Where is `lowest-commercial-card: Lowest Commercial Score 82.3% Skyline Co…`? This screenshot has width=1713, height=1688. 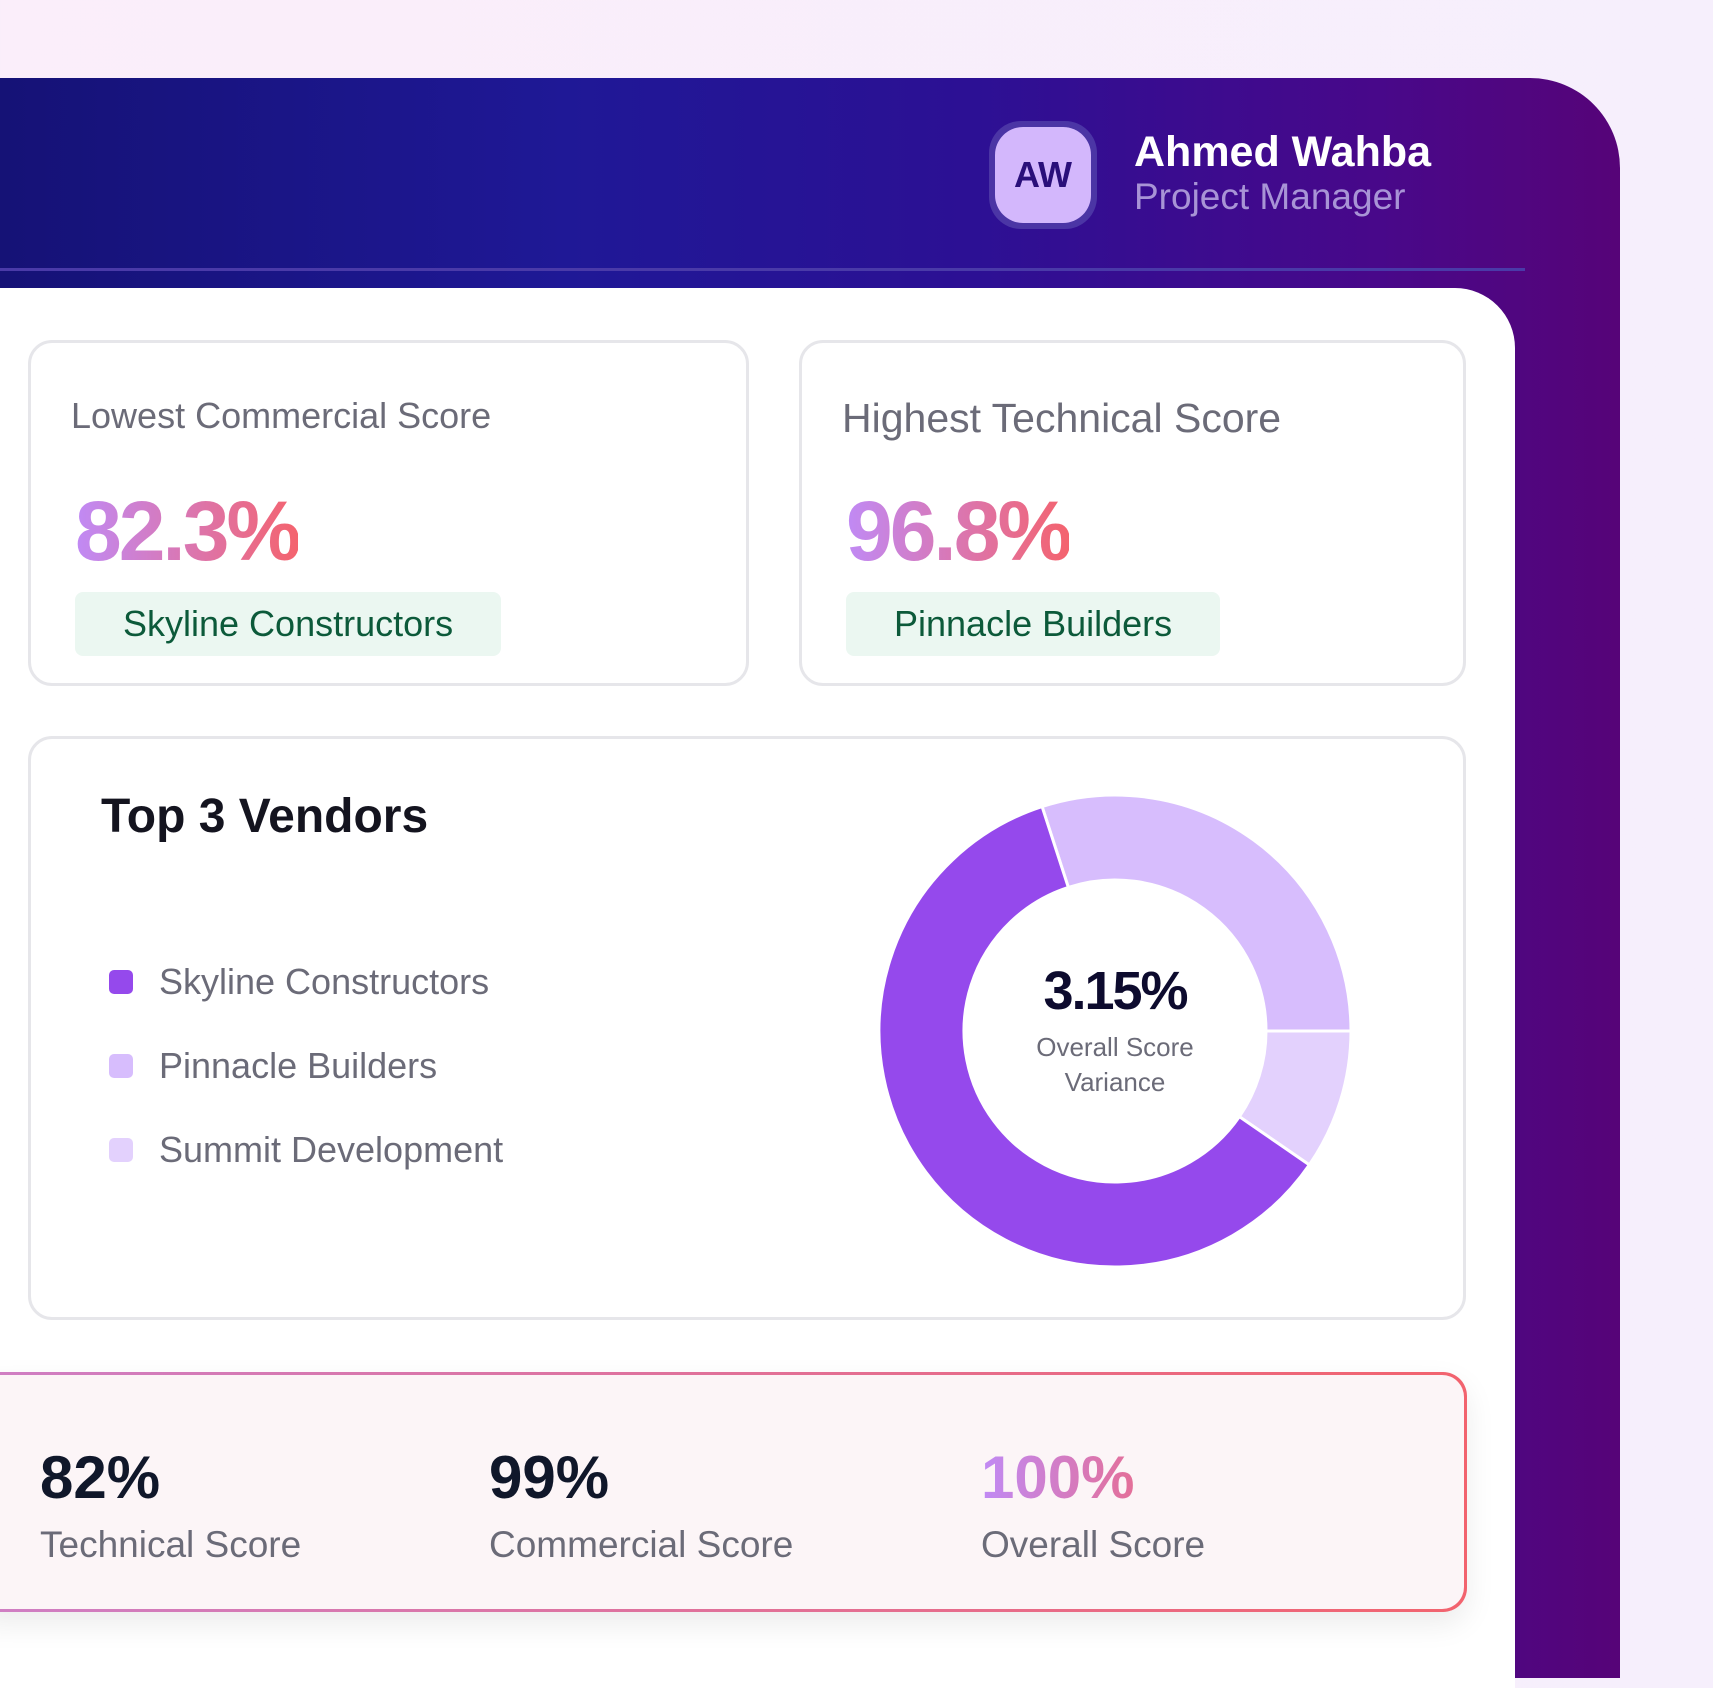 lowest-commercial-card: Lowest Commercial Score 82.3% Skyline Co… is located at coordinates (388, 513).